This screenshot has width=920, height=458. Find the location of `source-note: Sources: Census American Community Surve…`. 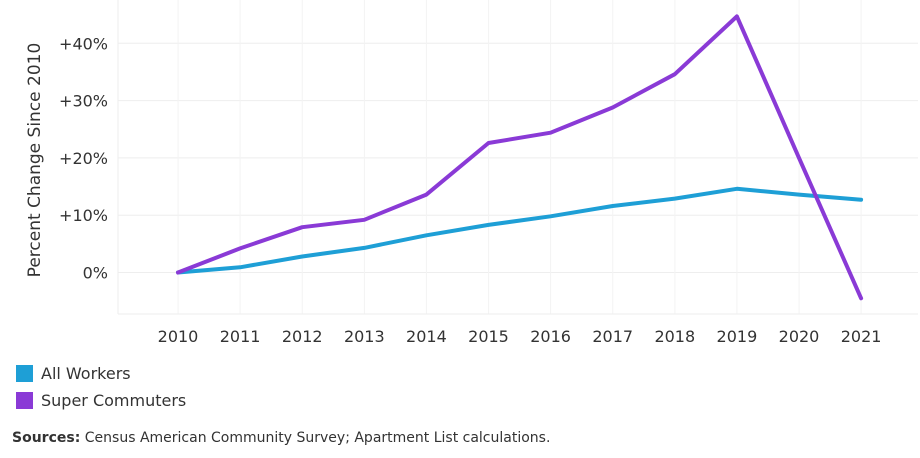

source-note: Sources: Census American Community Surve… is located at coordinates (281, 438).